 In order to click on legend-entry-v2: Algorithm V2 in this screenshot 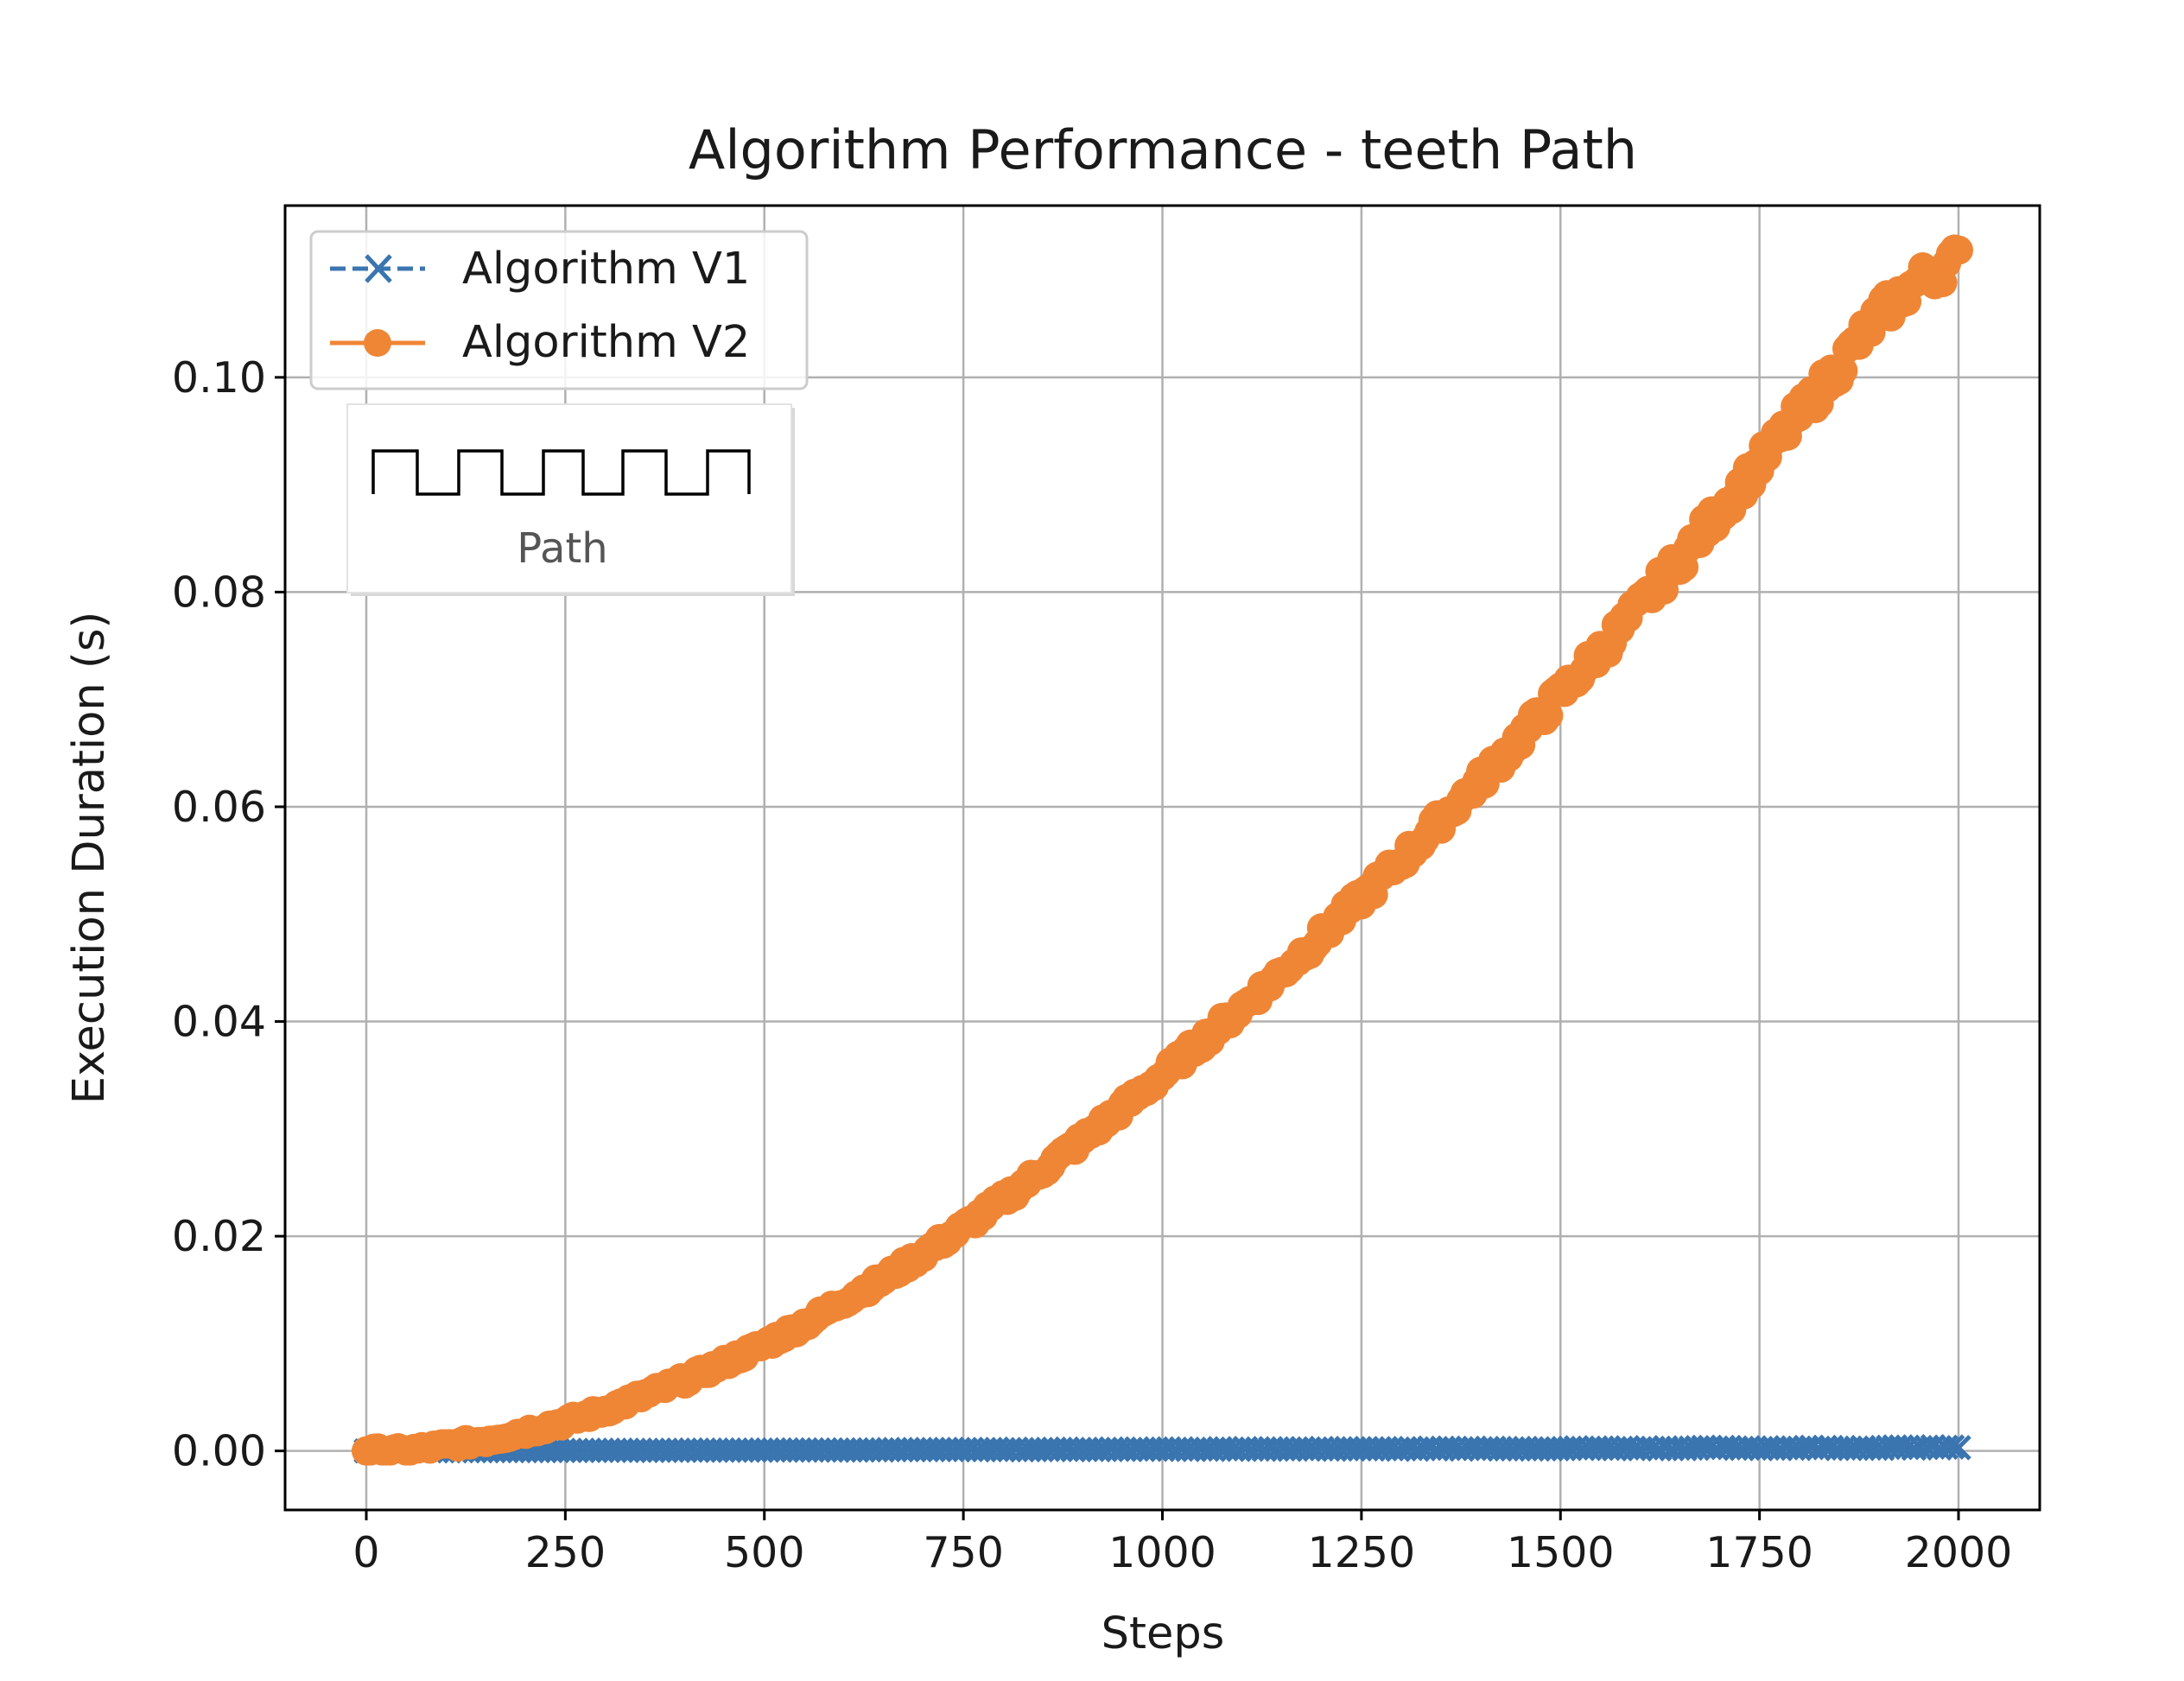, I will do `click(540, 342)`.